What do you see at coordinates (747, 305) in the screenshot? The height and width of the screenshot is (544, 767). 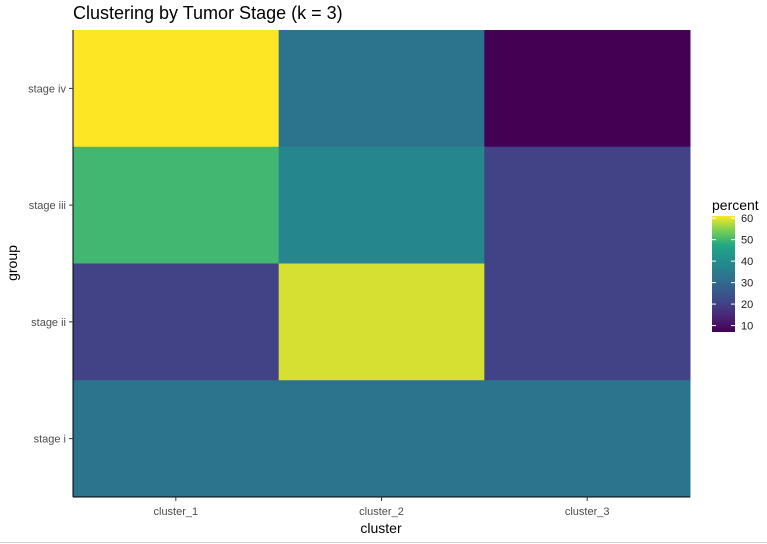 I see `legend-tick-label: 20` at bounding box center [747, 305].